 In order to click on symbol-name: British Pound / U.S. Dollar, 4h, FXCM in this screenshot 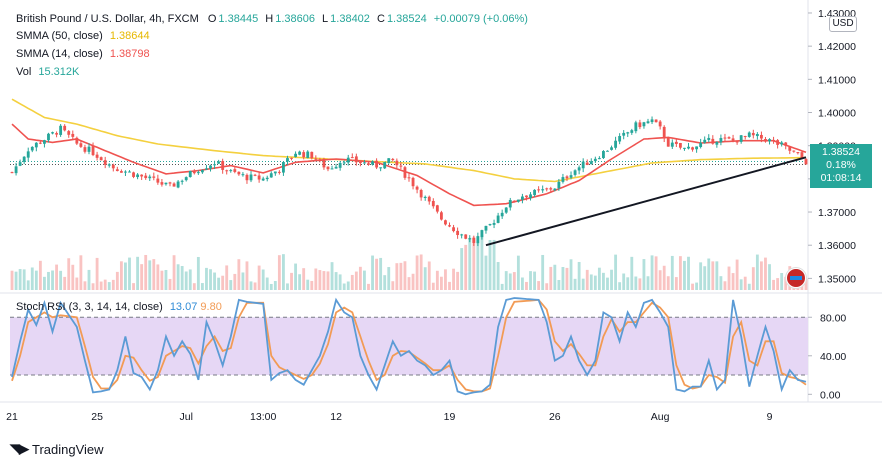, I will do `click(107, 19)`.